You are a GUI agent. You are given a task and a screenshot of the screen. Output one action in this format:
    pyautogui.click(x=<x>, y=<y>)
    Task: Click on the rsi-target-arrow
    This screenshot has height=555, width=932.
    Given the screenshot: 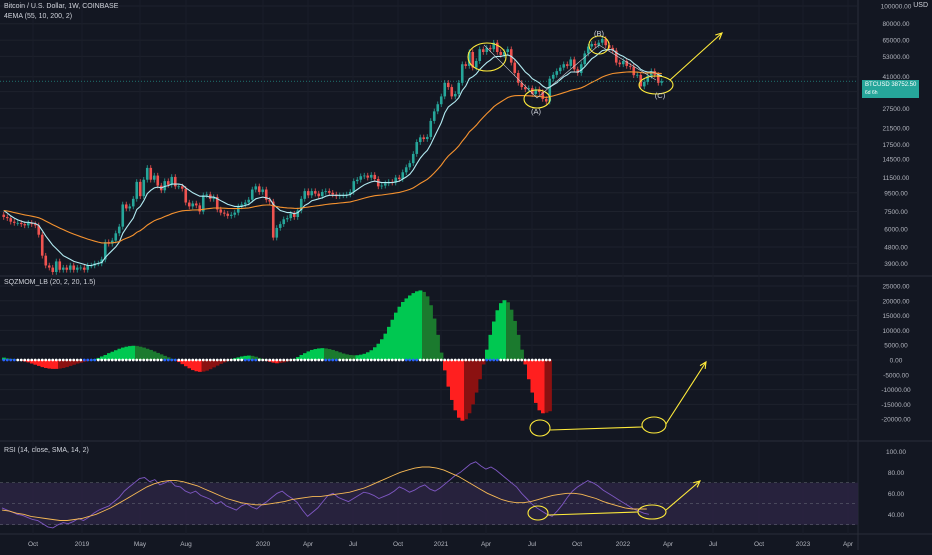 What is the action you would take?
    pyautogui.click(x=683, y=495)
    